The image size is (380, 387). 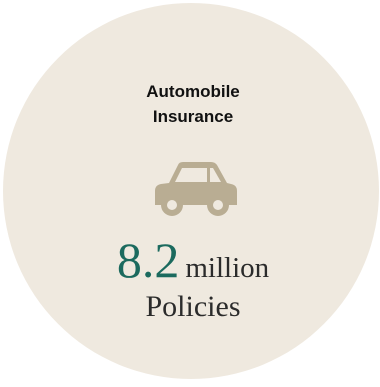 What do you see at coordinates (193, 116) in the screenshot?
I see `card-title-line-2: Insurance` at bounding box center [193, 116].